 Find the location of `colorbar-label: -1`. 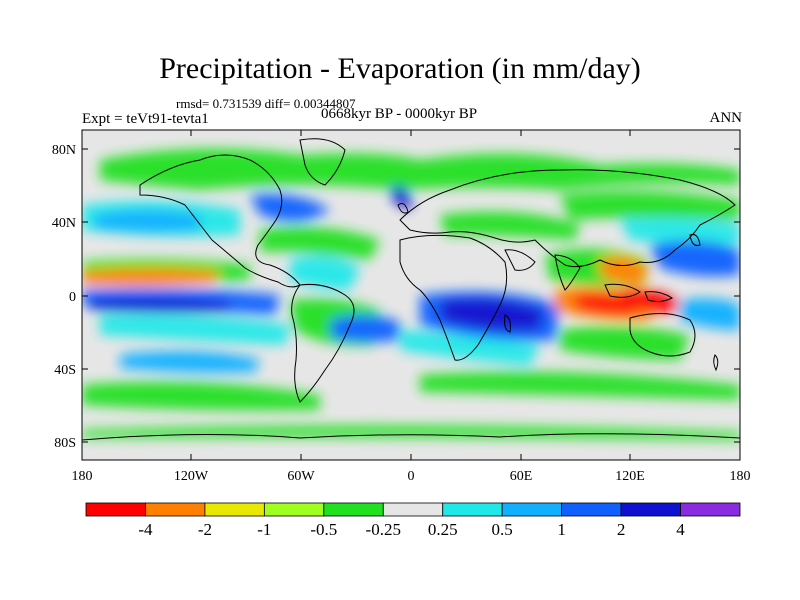

colorbar-label: -1 is located at coordinates (264, 529).